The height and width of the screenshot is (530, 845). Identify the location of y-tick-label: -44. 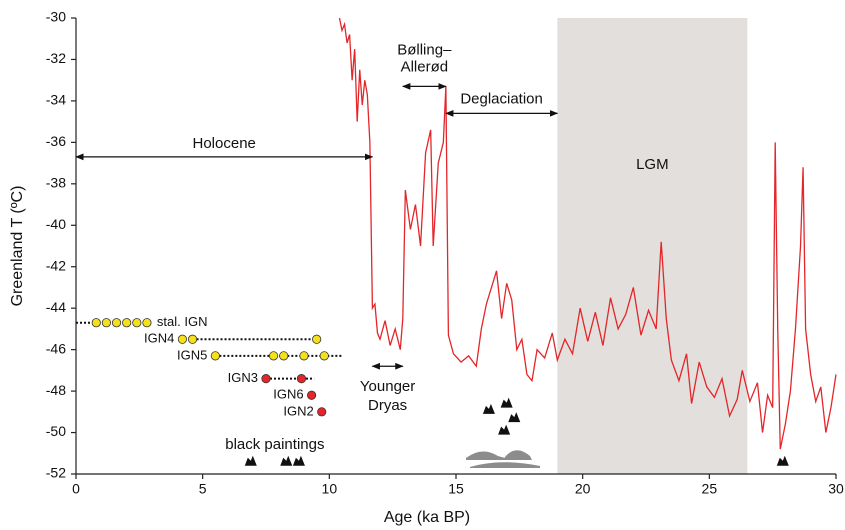
(56, 307).